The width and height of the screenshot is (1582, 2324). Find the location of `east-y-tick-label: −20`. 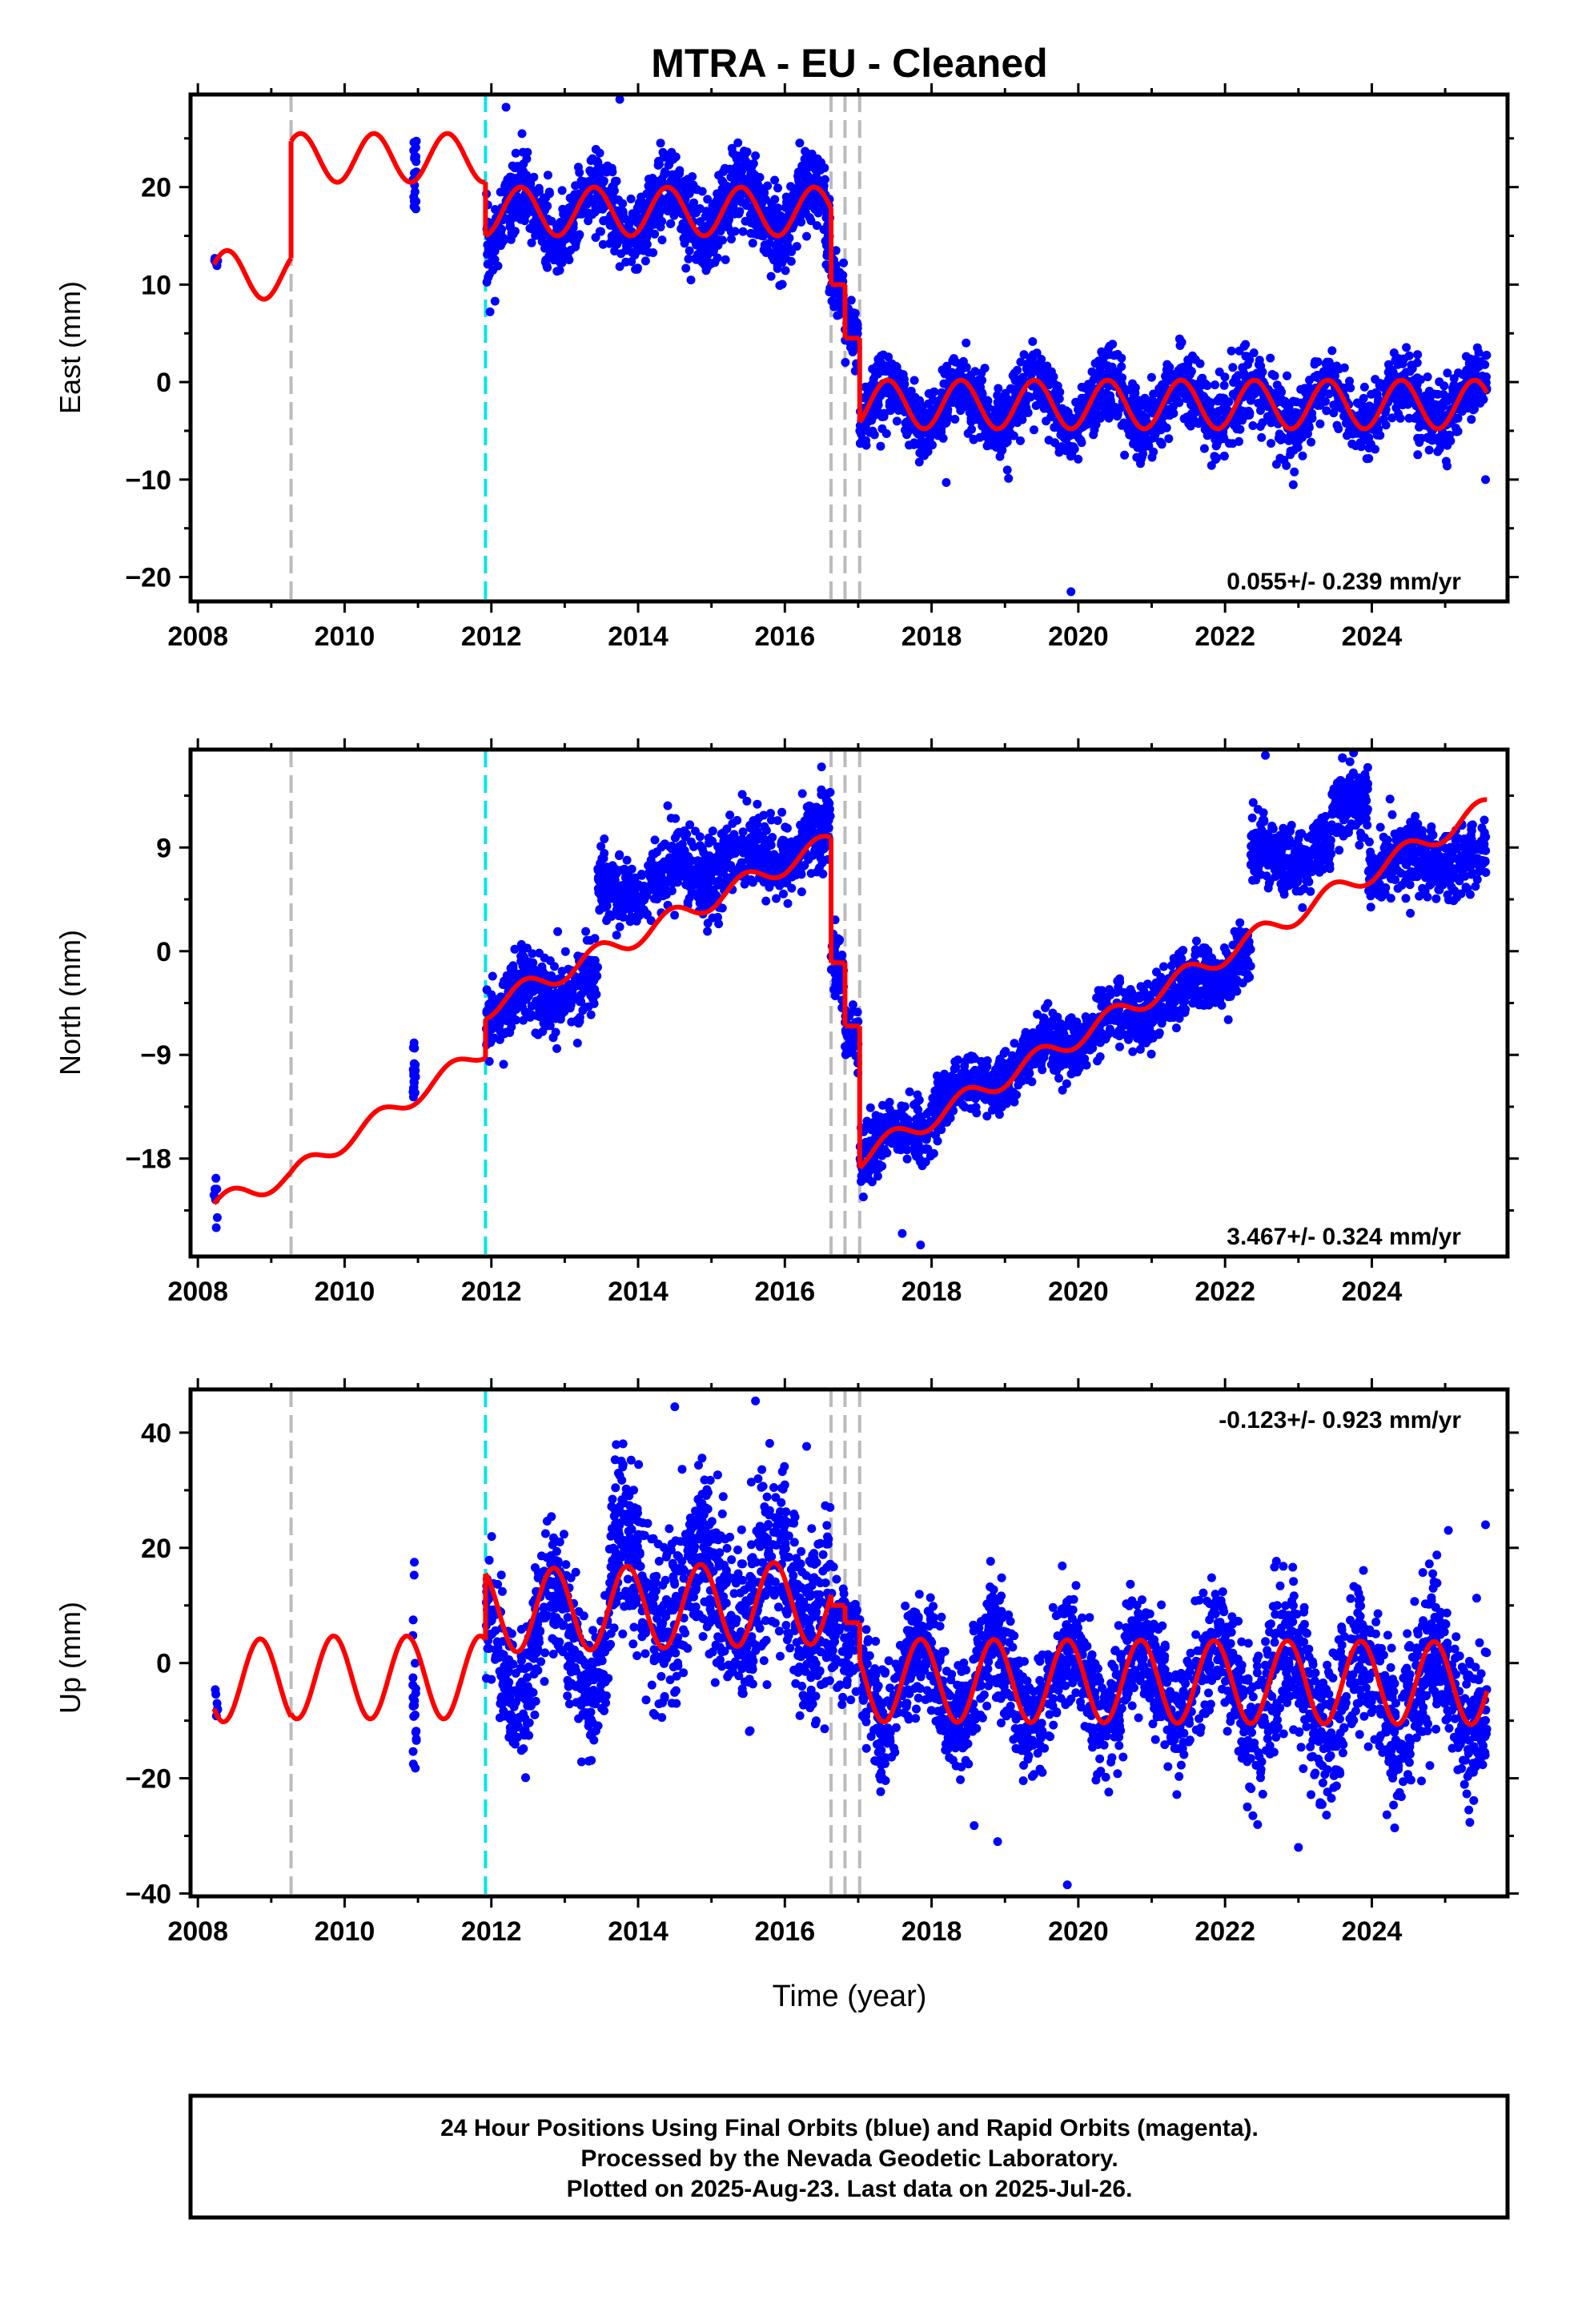

east-y-tick-label: −20 is located at coordinates (148, 578).